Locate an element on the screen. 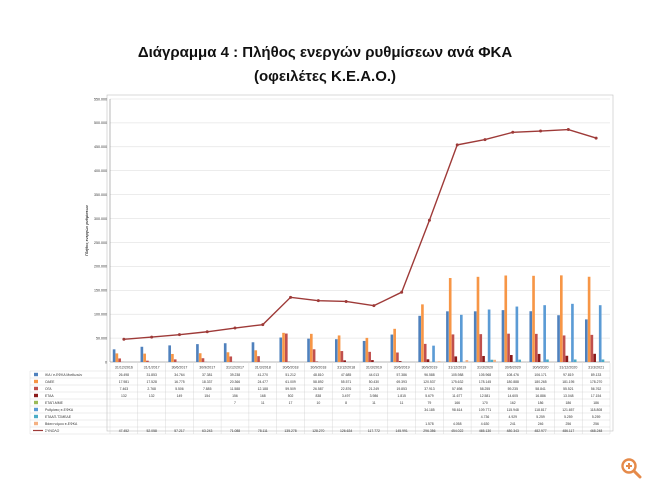 The image size is (650, 490). data-label: 31.853 is located at coordinates (151, 375).